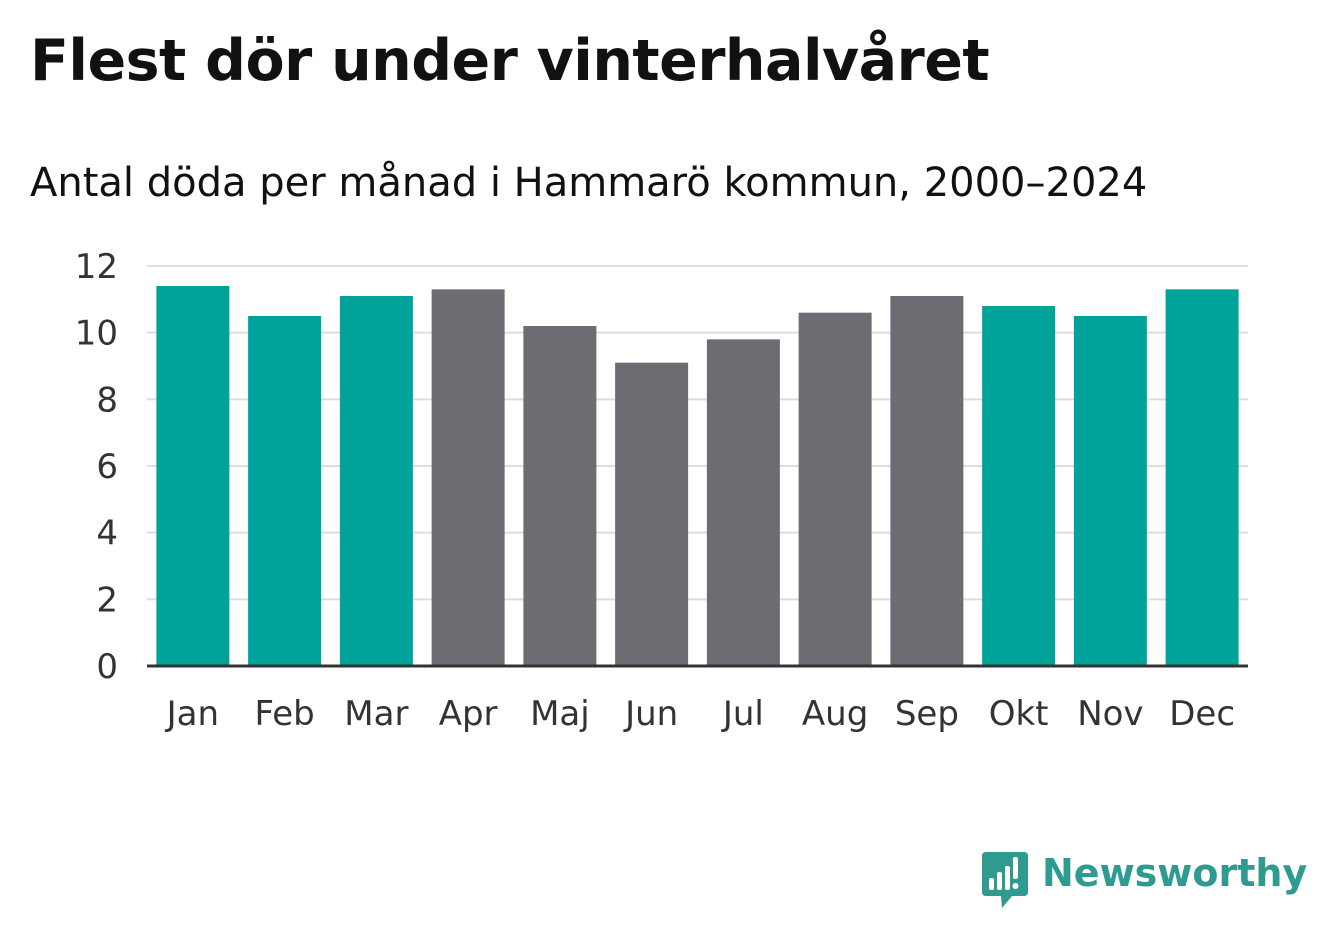 The width and height of the screenshot is (1322, 939). Describe the element at coordinates (560, 496) in the screenshot. I see `bar-maj` at that location.